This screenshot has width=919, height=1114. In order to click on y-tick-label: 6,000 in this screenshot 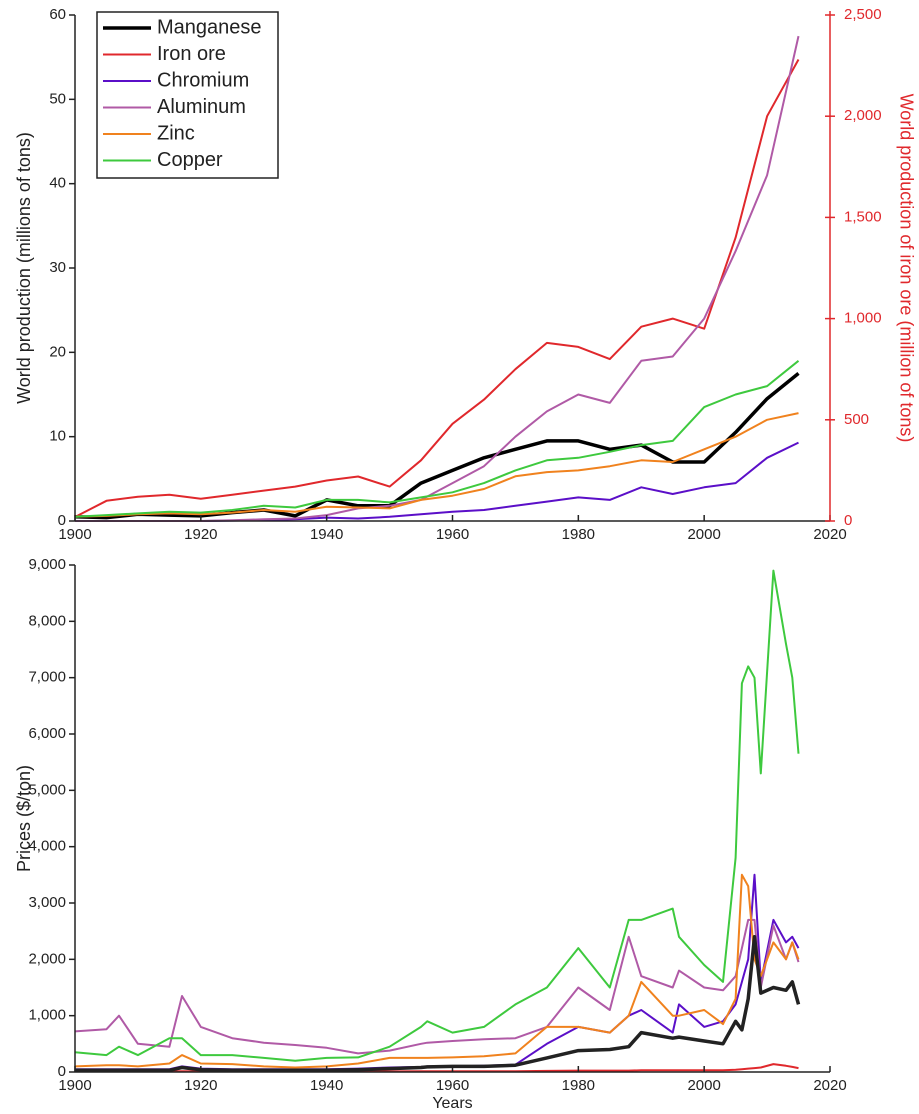, I will do `click(47, 733)`.